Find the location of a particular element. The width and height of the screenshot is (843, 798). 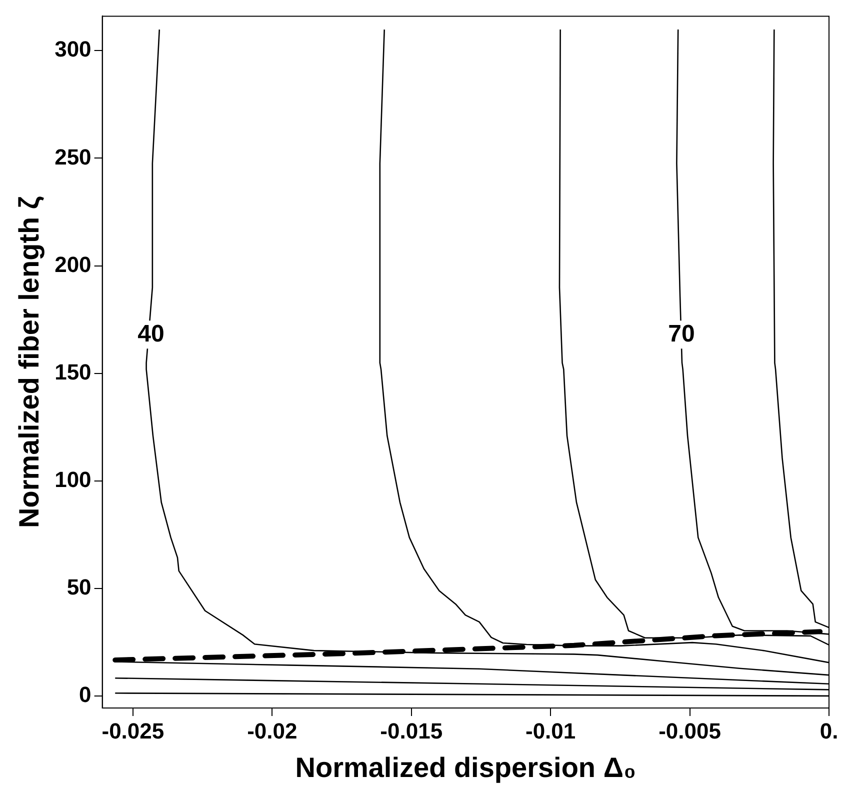

x-tick-label: -0.02 is located at coordinates (272, 731).